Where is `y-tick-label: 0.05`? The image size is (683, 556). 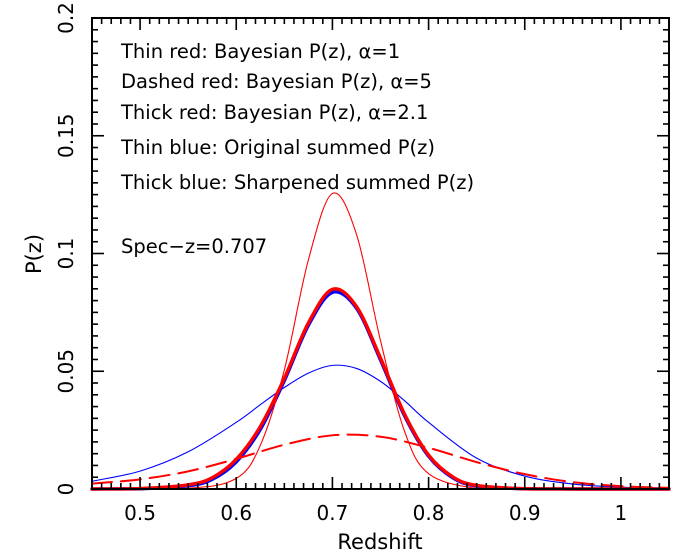 y-tick-label: 0.05 is located at coordinates (66, 371).